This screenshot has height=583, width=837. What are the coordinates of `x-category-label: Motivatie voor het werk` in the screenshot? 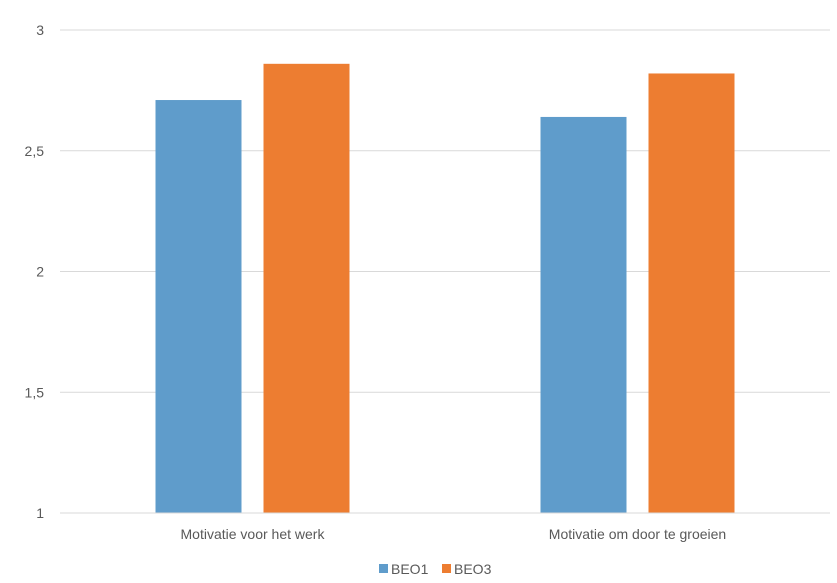 It's located at (253, 534).